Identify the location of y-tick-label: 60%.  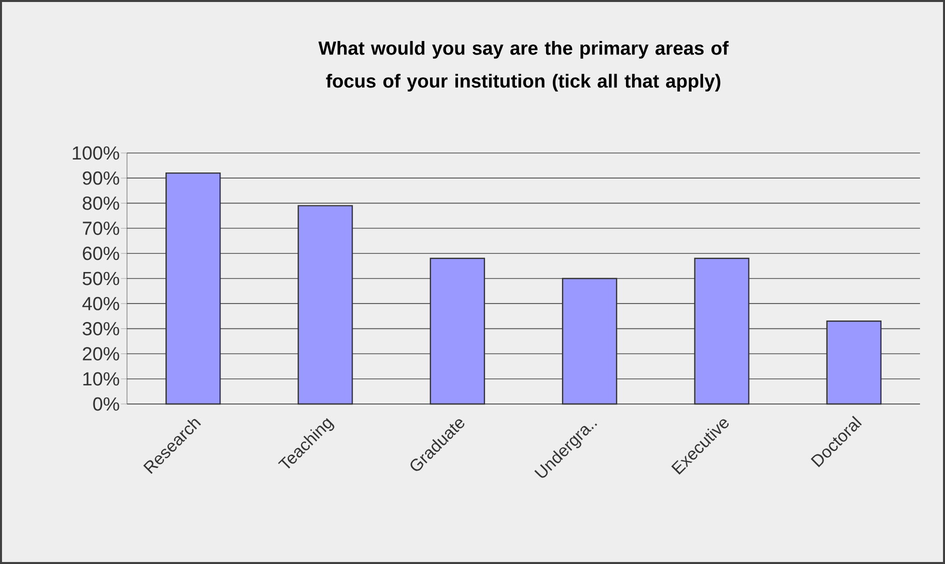
(101, 253).